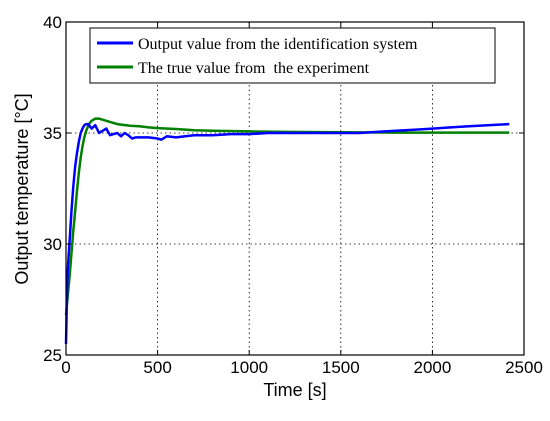 This screenshot has width=550, height=421. I want to click on y-tick-label: 35, so click(52, 133).